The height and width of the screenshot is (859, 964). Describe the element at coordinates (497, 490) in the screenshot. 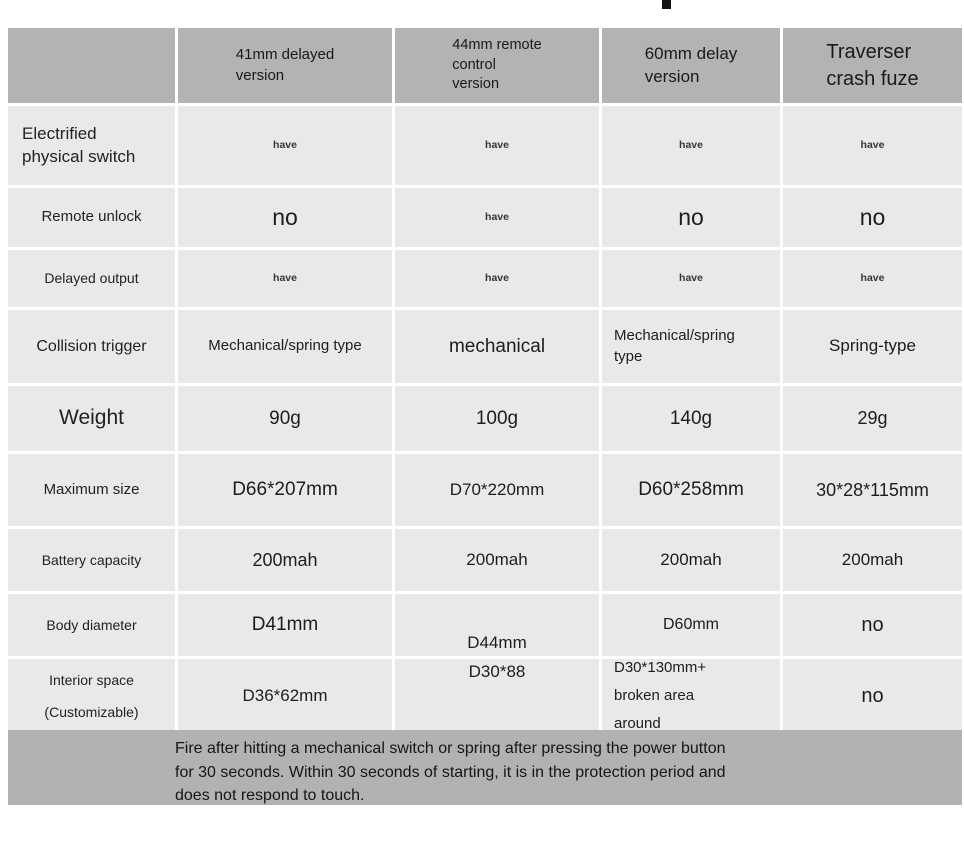

I see `cell-max-size-44mm: D70*220mm` at that location.